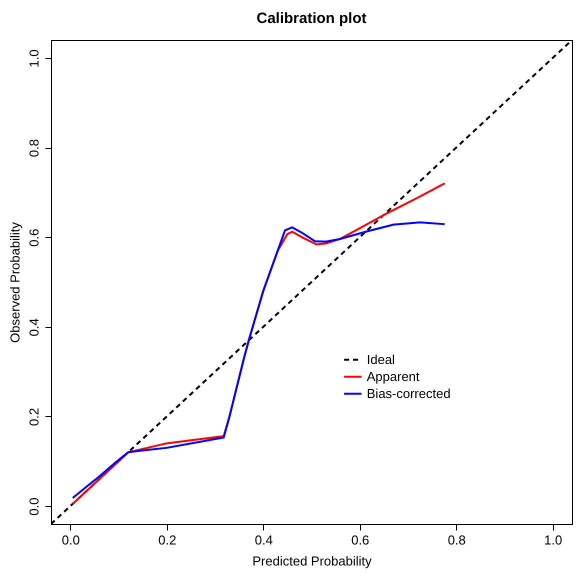 This screenshot has height=579, width=576. What do you see at coordinates (34, 58) in the screenshot?
I see `y-tick-label: 1.0` at bounding box center [34, 58].